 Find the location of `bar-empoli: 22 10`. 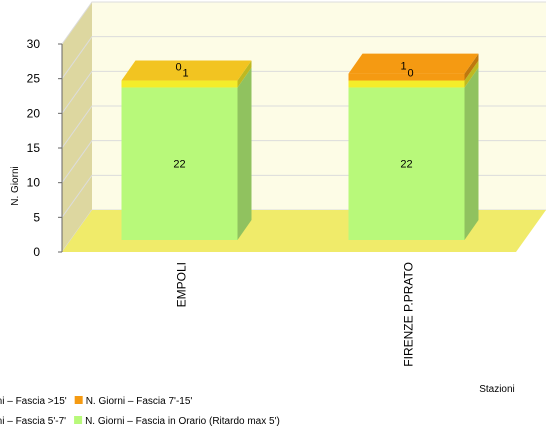

bar-empoli: 22 10 is located at coordinates (186, 150).